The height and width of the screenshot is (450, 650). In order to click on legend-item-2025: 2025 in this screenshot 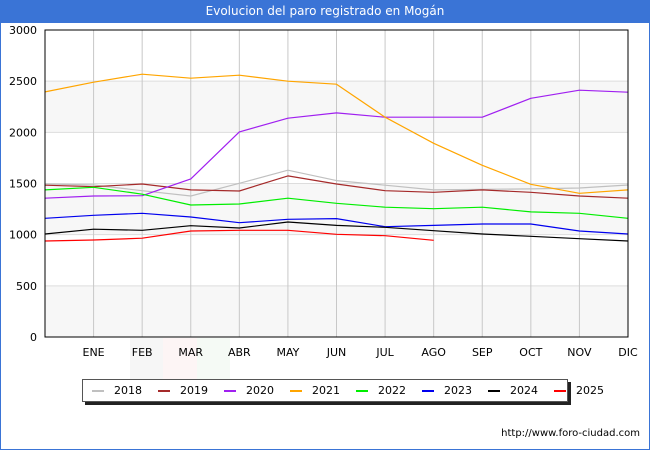, I will do `click(579, 390)`.